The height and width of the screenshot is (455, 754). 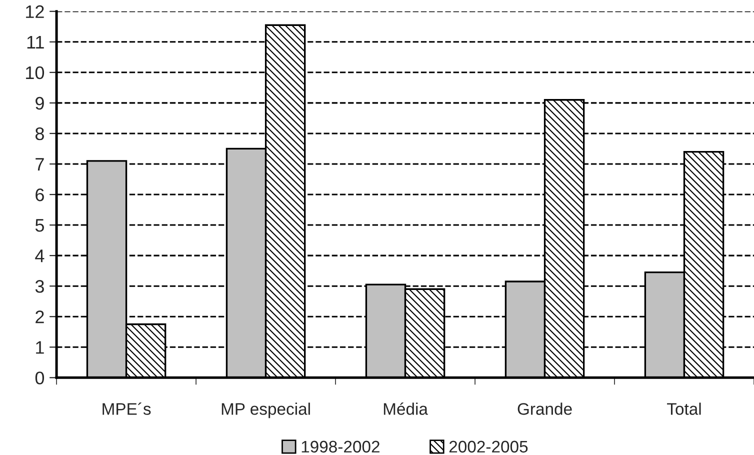 What do you see at coordinates (40, 317) in the screenshot?
I see `y-tick-label: 2` at bounding box center [40, 317].